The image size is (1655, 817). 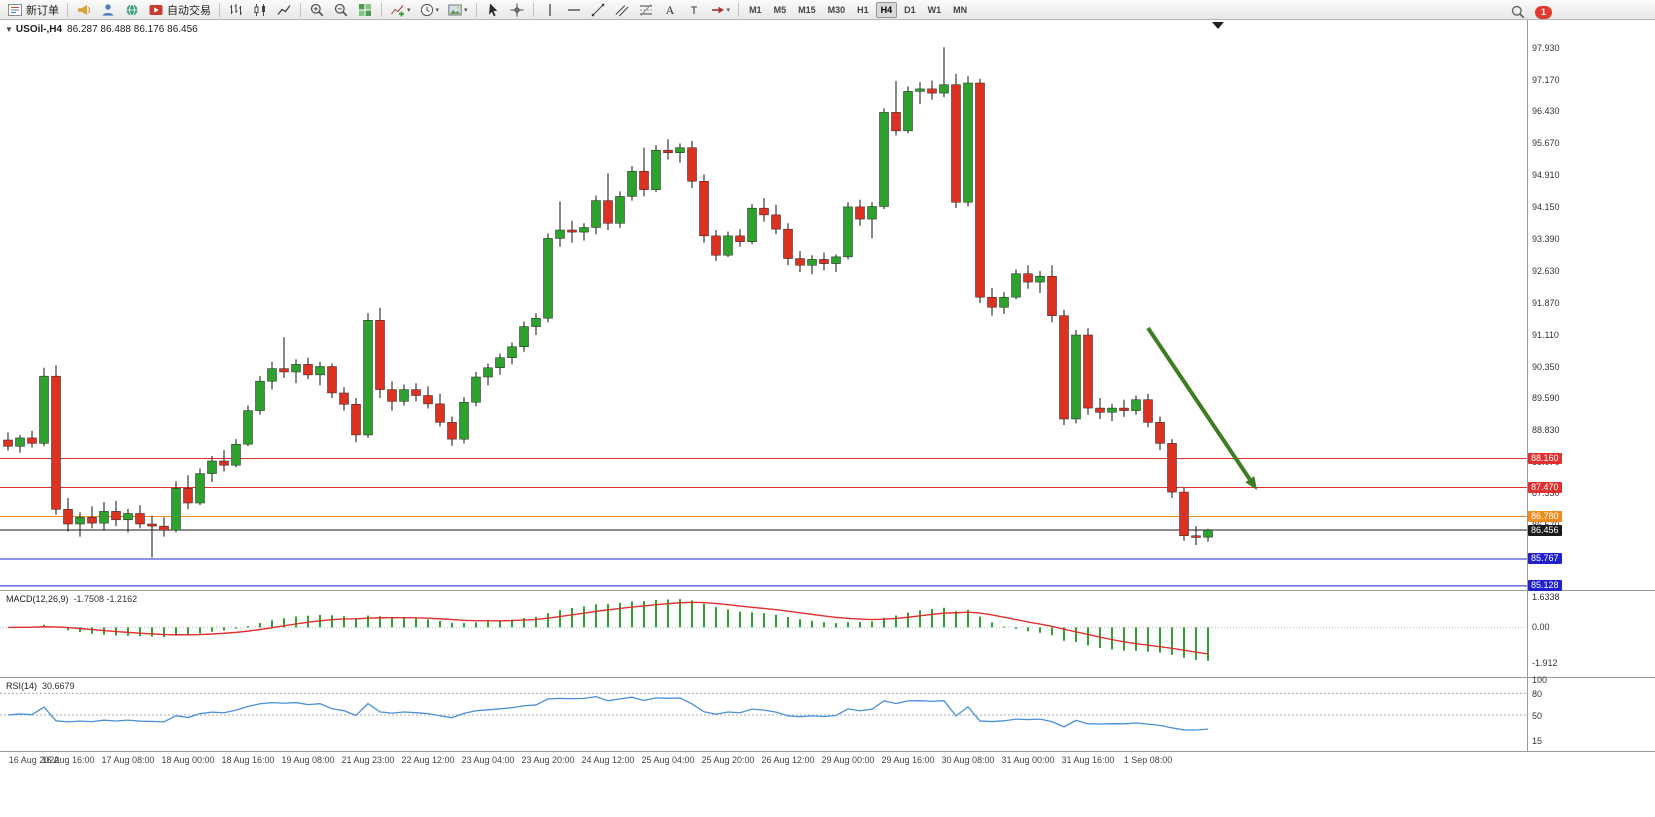 I want to click on timeframe-d1-button: D1, so click(x=910, y=9).